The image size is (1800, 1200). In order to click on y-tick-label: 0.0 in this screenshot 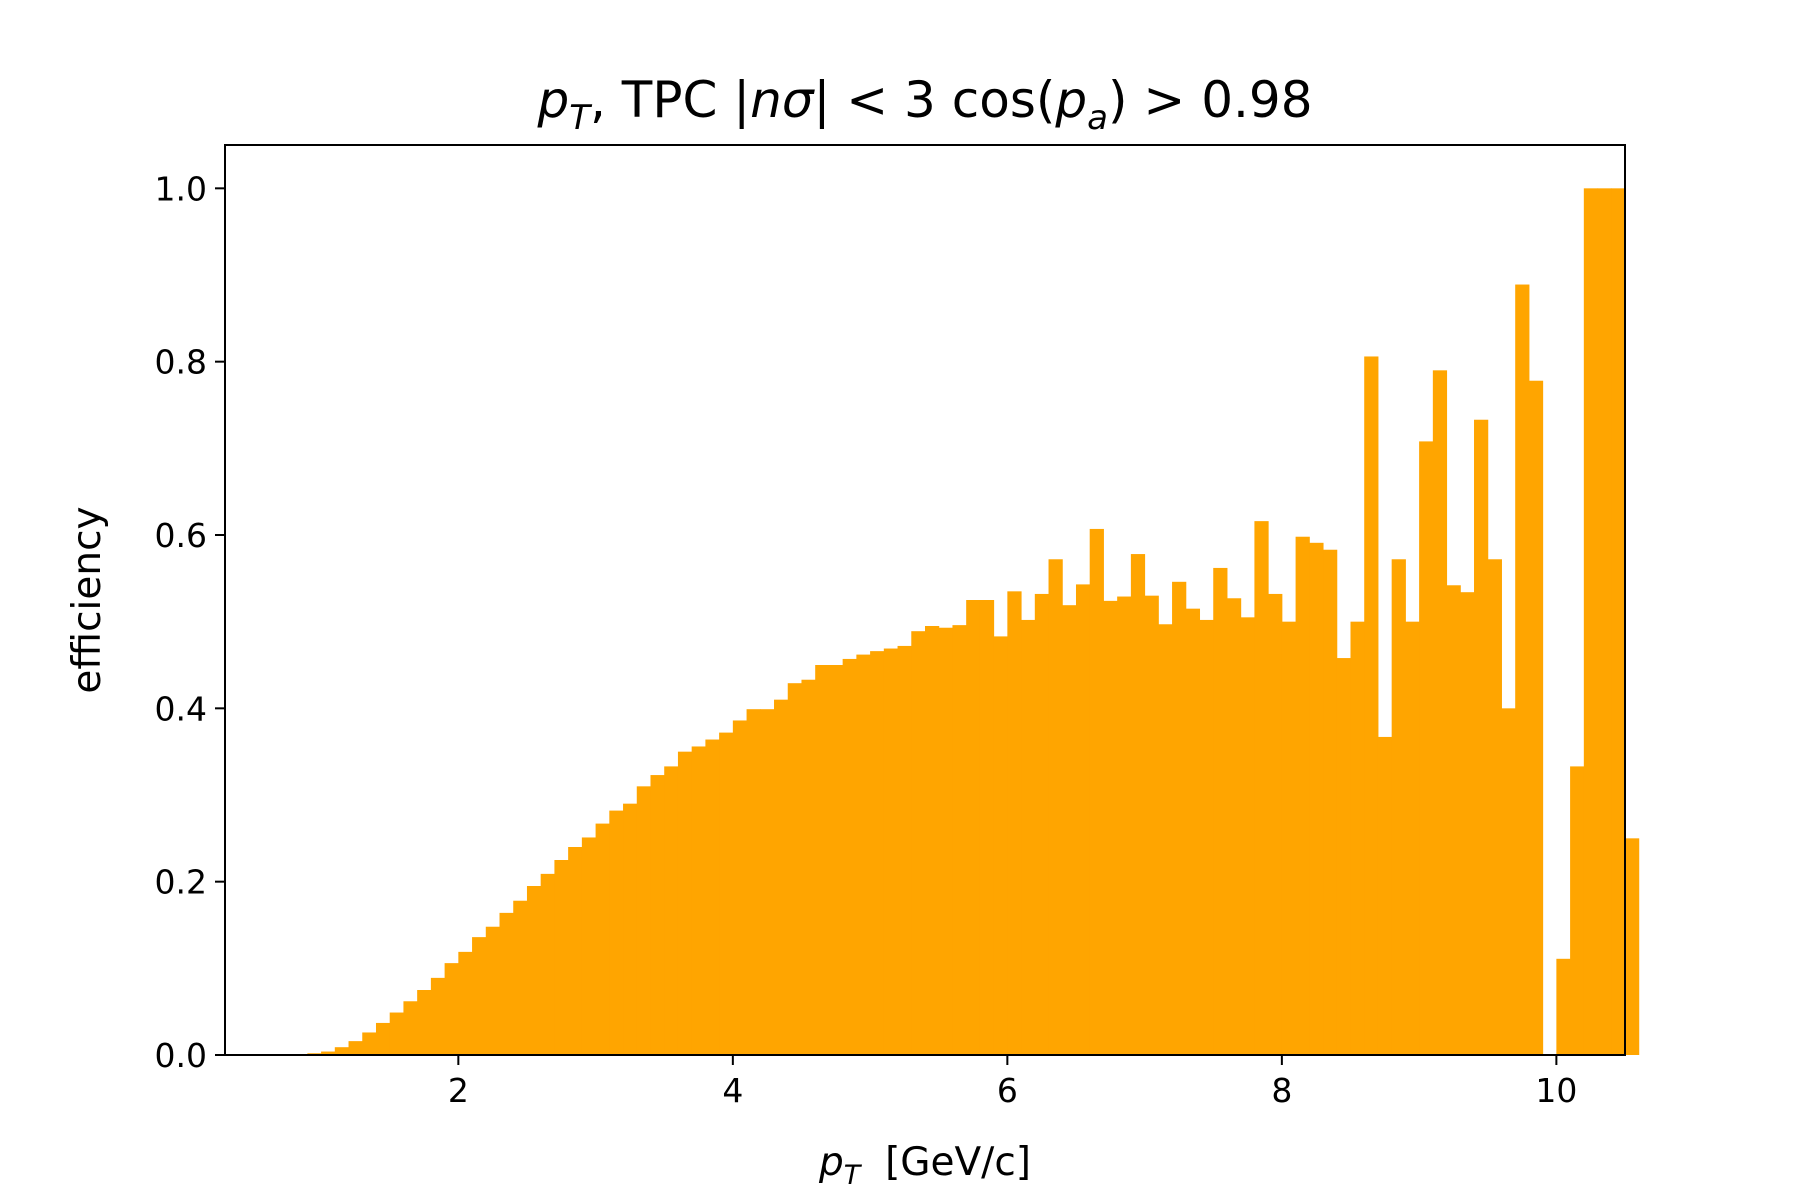, I will do `click(181, 1055)`.